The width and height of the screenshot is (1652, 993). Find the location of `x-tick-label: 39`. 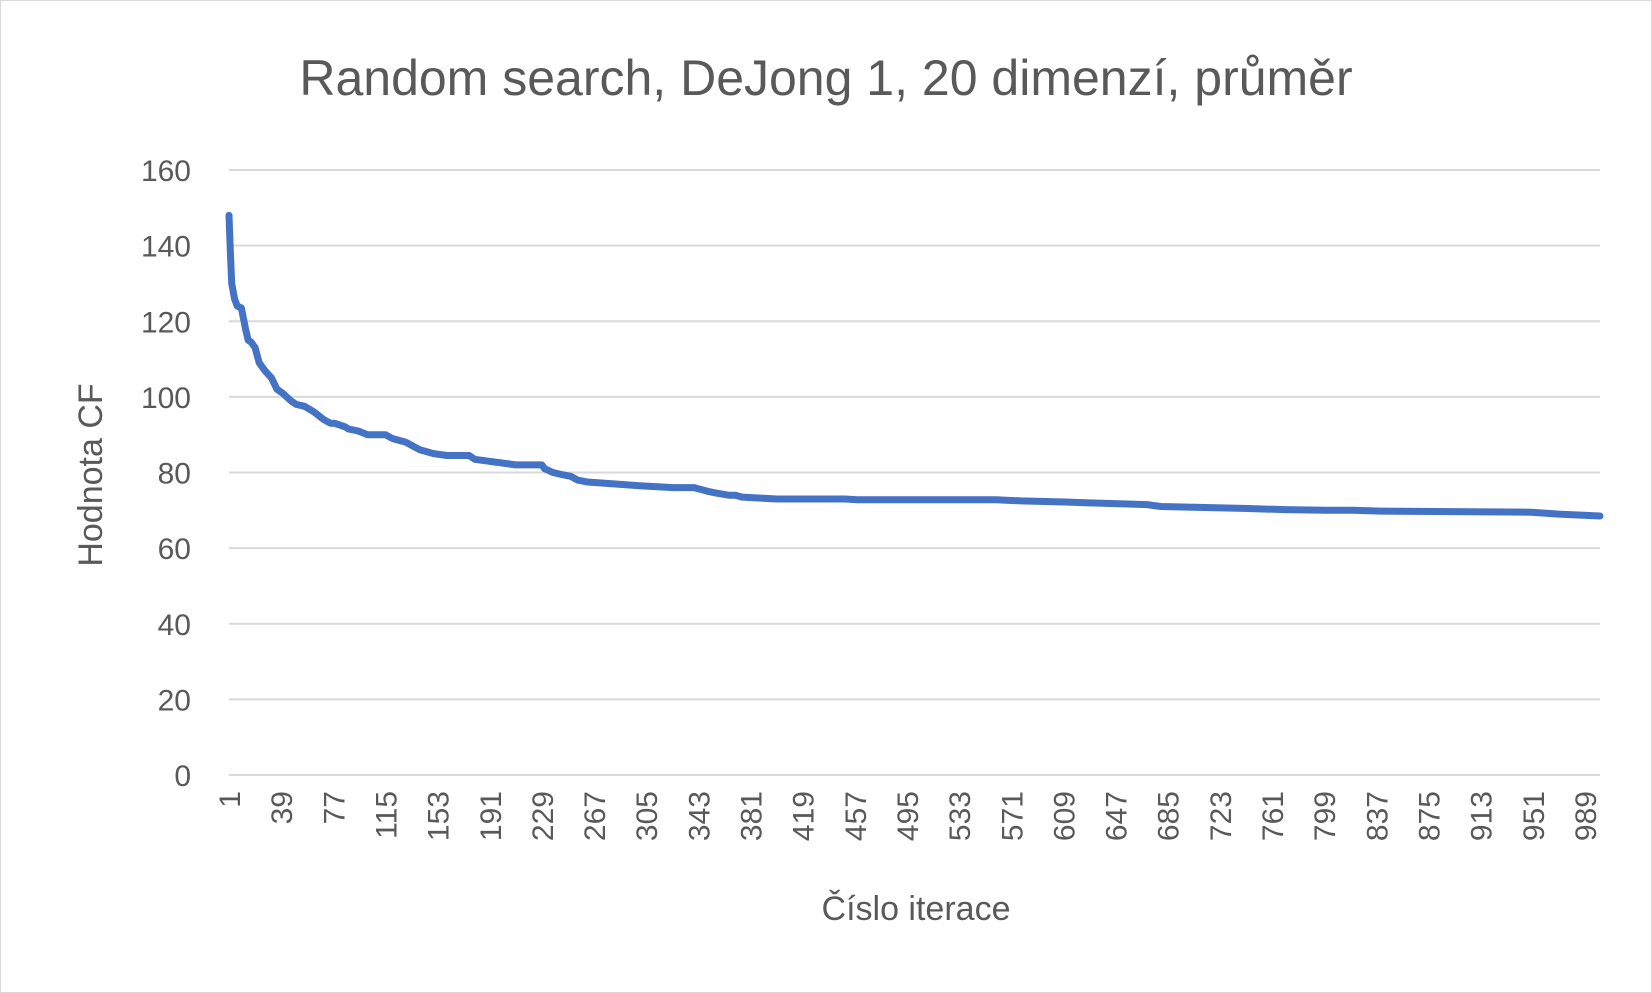

x-tick-label: 39 is located at coordinates (282, 807).